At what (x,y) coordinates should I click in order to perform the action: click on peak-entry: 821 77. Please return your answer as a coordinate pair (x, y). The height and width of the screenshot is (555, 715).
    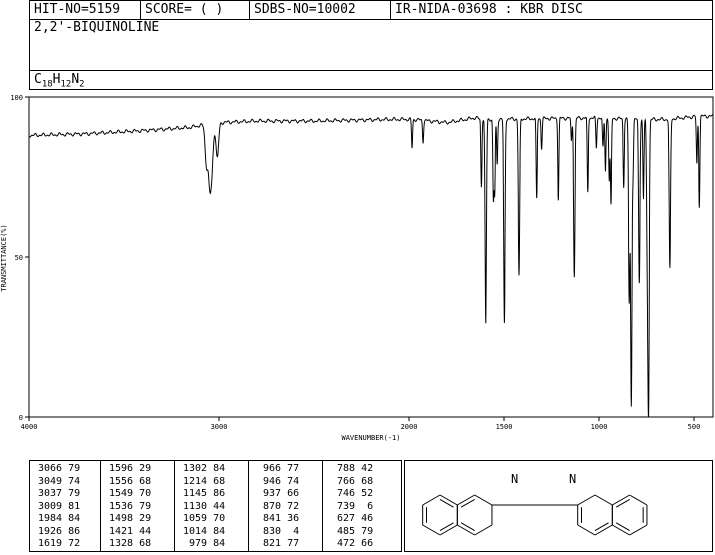
    Looking at the image, I should click on (278, 543).